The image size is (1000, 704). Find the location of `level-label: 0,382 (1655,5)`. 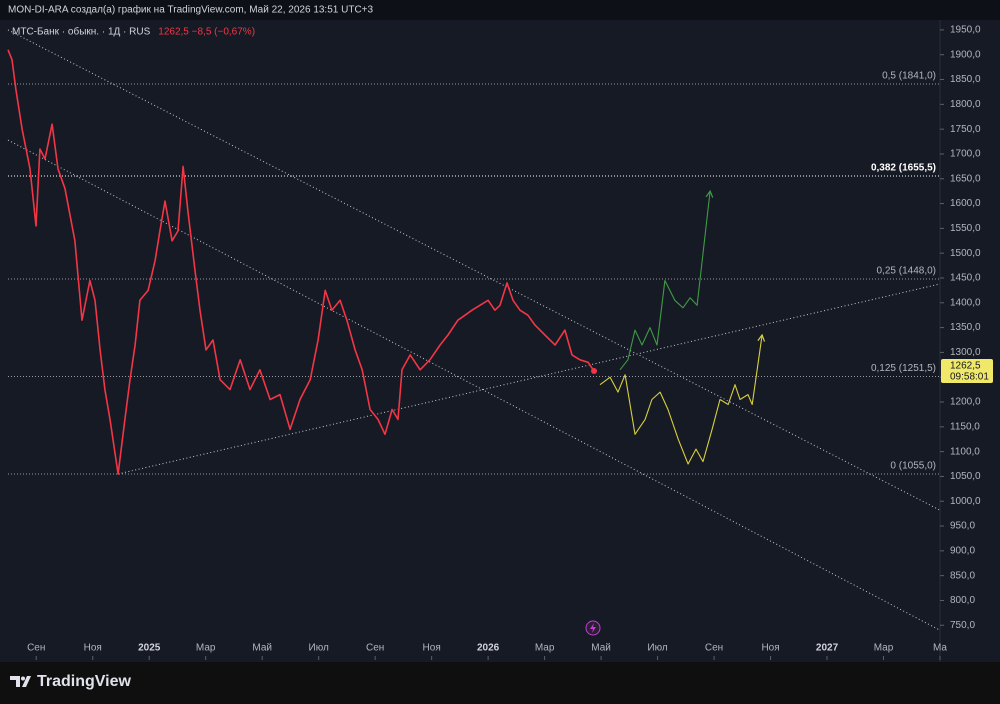

level-label: 0,382 (1655,5) is located at coordinates (903, 168).